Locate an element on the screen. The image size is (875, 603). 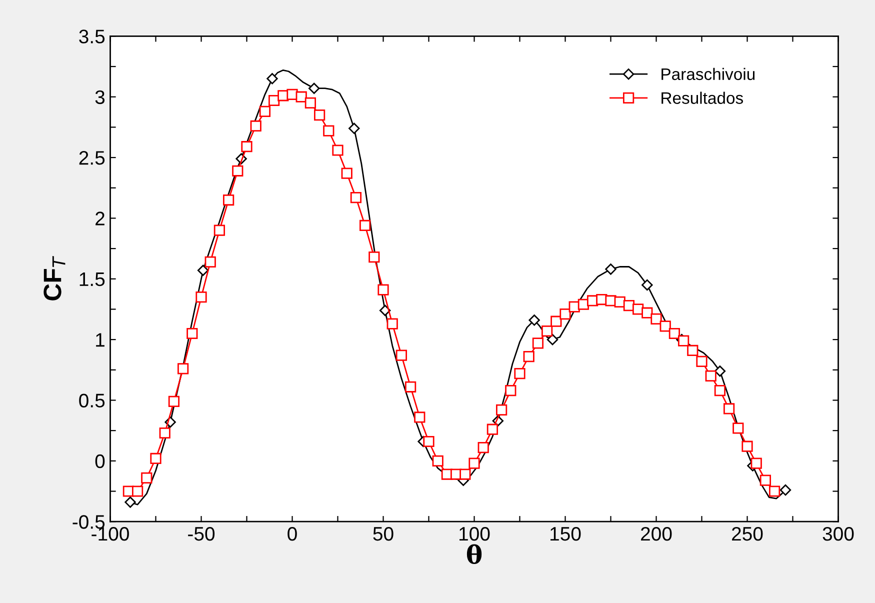
x-tick-label: -100 is located at coordinates (110, 533).